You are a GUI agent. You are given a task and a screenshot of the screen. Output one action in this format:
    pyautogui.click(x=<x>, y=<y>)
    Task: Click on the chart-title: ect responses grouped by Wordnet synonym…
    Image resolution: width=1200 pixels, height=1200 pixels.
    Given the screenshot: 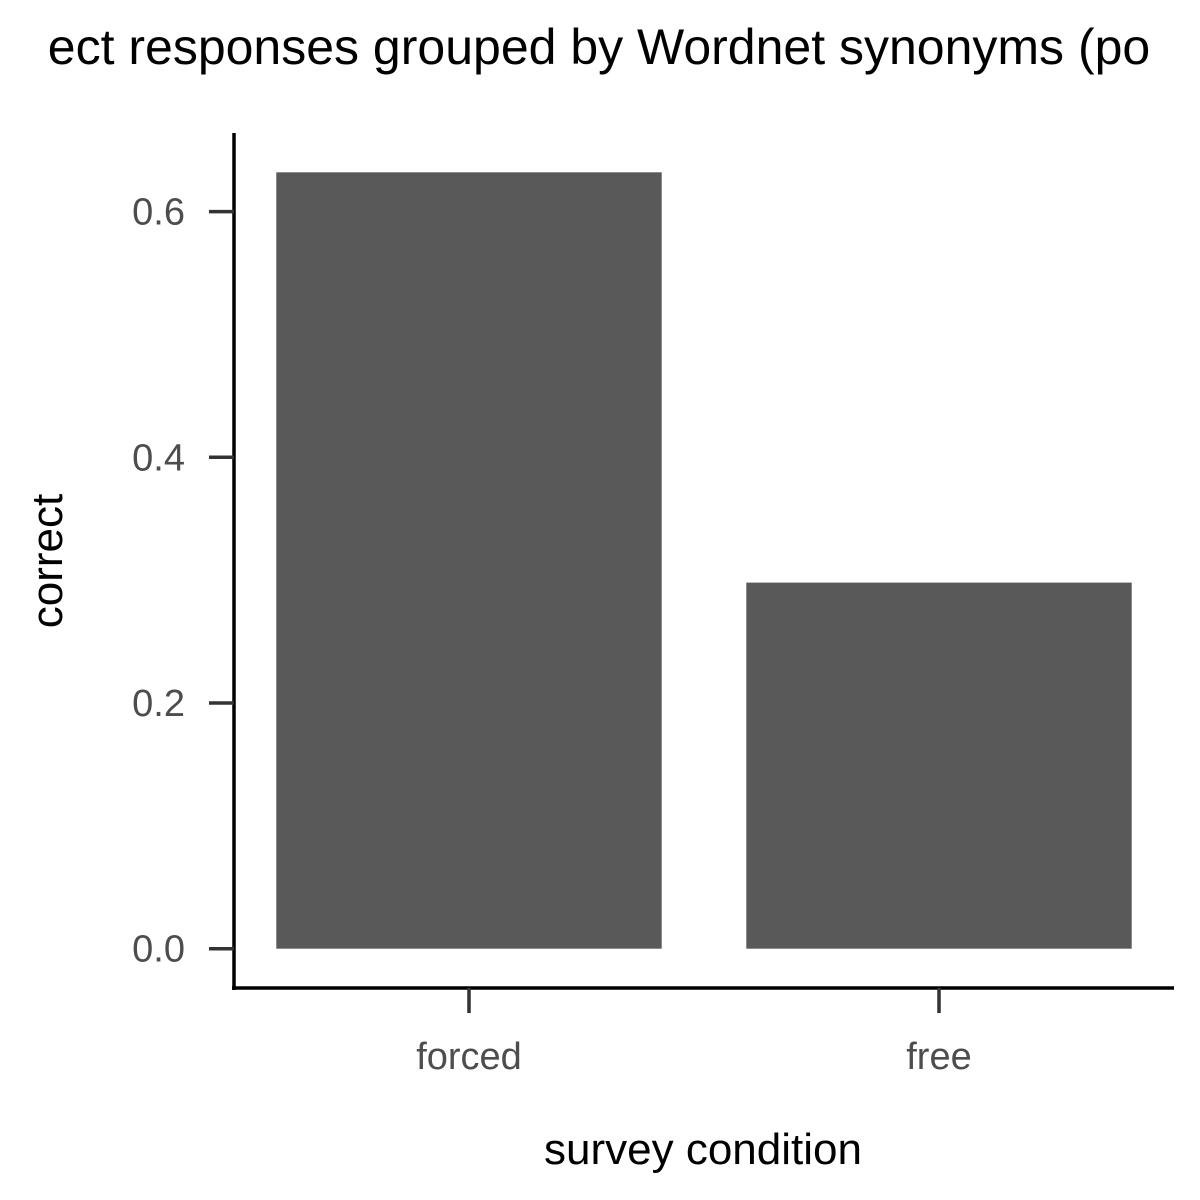 What is the action you would take?
    pyautogui.click(x=599, y=47)
    